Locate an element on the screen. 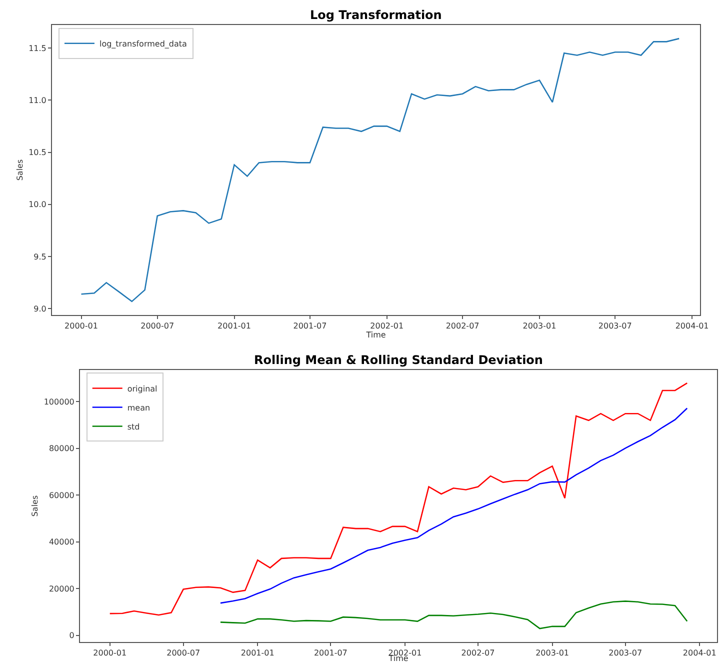 The image size is (723, 663). y-tick-label: 60000 is located at coordinates (61, 495).